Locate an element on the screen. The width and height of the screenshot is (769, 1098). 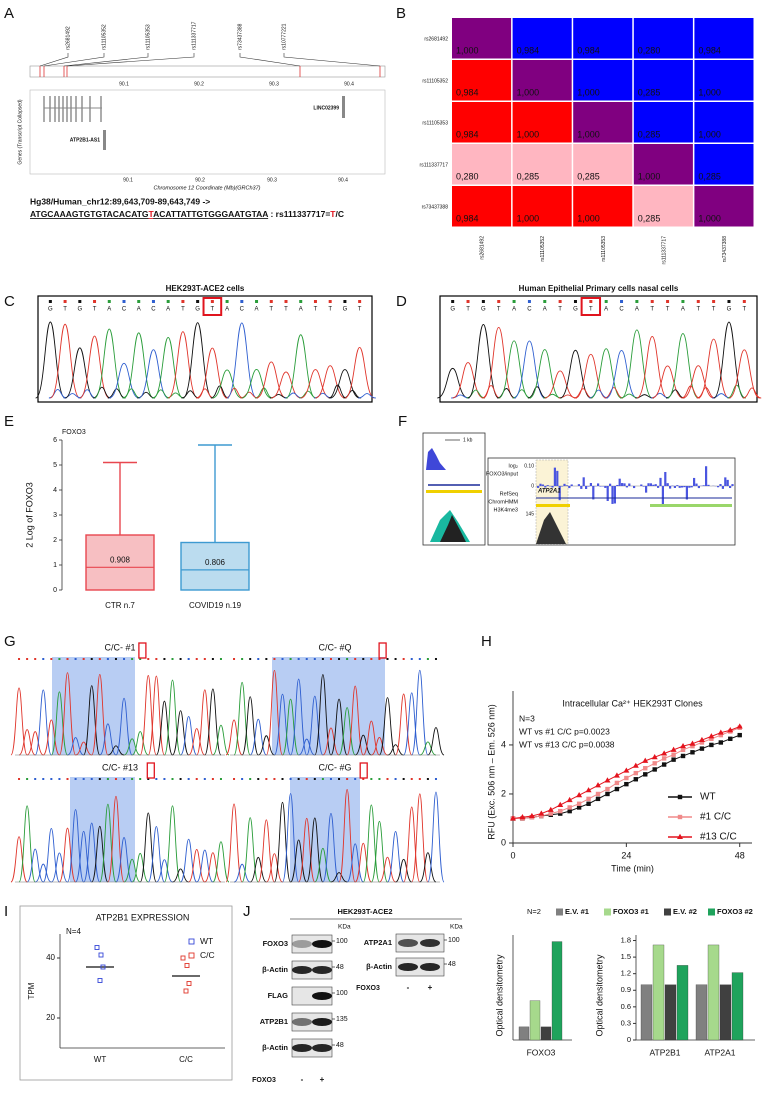
annotation: N=4 is located at coordinates (73, 931).